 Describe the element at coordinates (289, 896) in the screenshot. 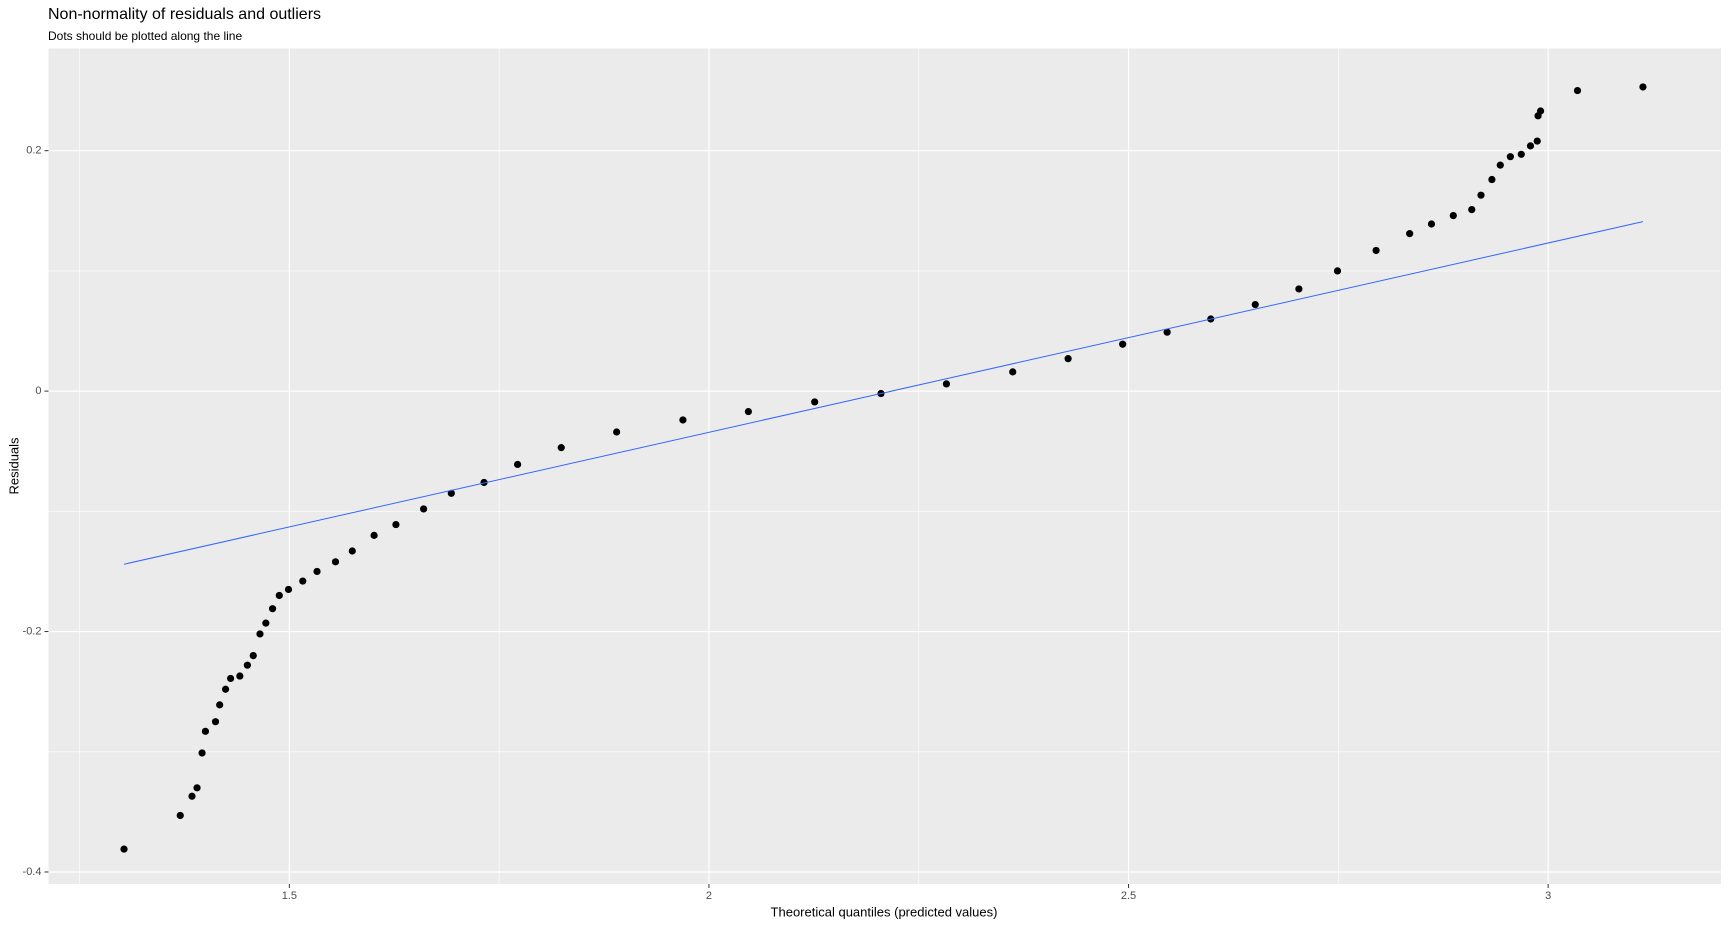

I see `x-tick-label: 1.5` at that location.